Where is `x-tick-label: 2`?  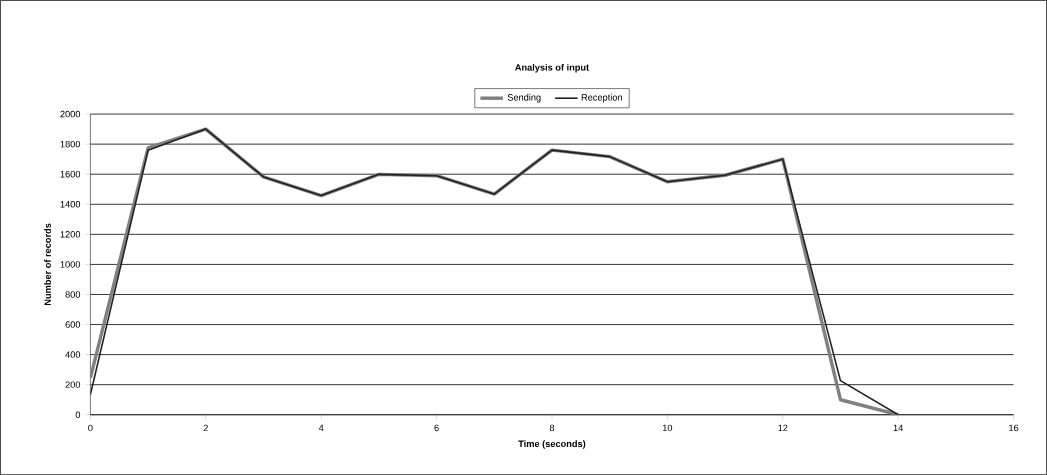
x-tick-label: 2 is located at coordinates (205, 428).